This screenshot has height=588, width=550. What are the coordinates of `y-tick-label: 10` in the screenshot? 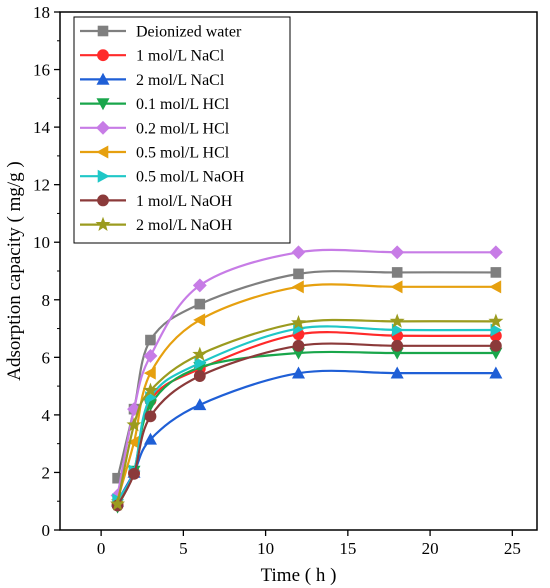 It's located at (41, 242).